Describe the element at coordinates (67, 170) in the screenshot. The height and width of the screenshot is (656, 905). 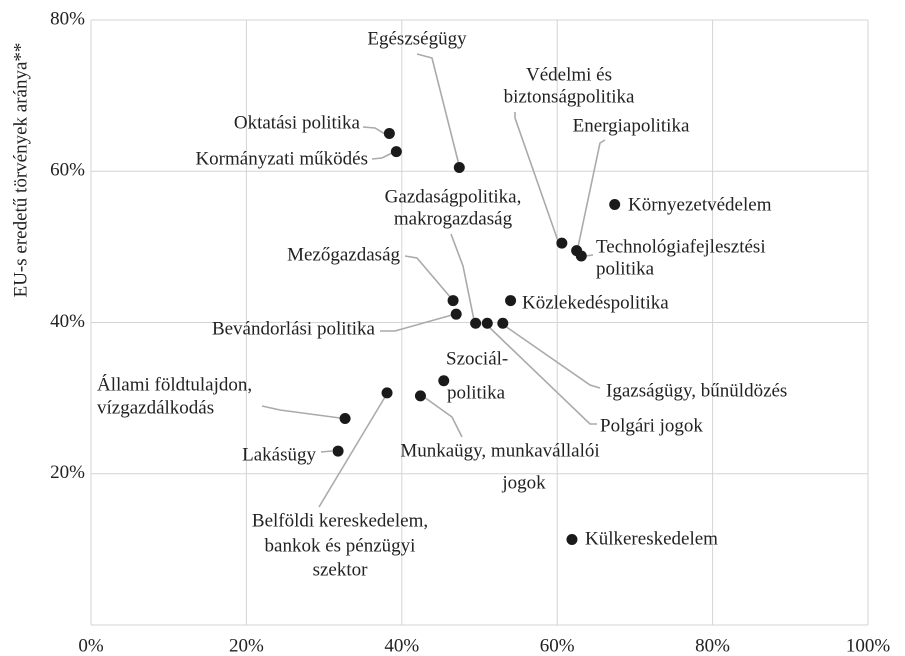
I see `y-tick-label: 60%` at that location.